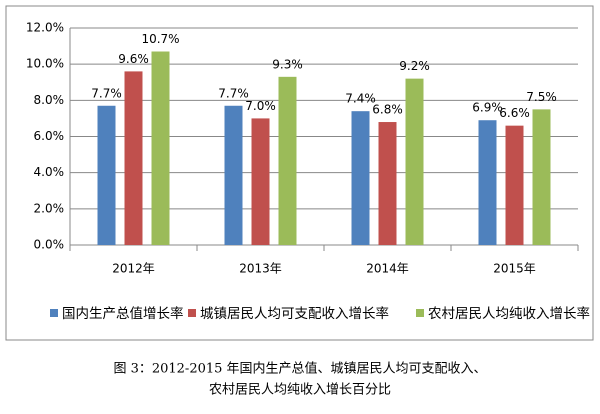 The image size is (600, 414). Describe the element at coordinates (514, 113) in the screenshot. I see `data-label: 6.6%` at that location.